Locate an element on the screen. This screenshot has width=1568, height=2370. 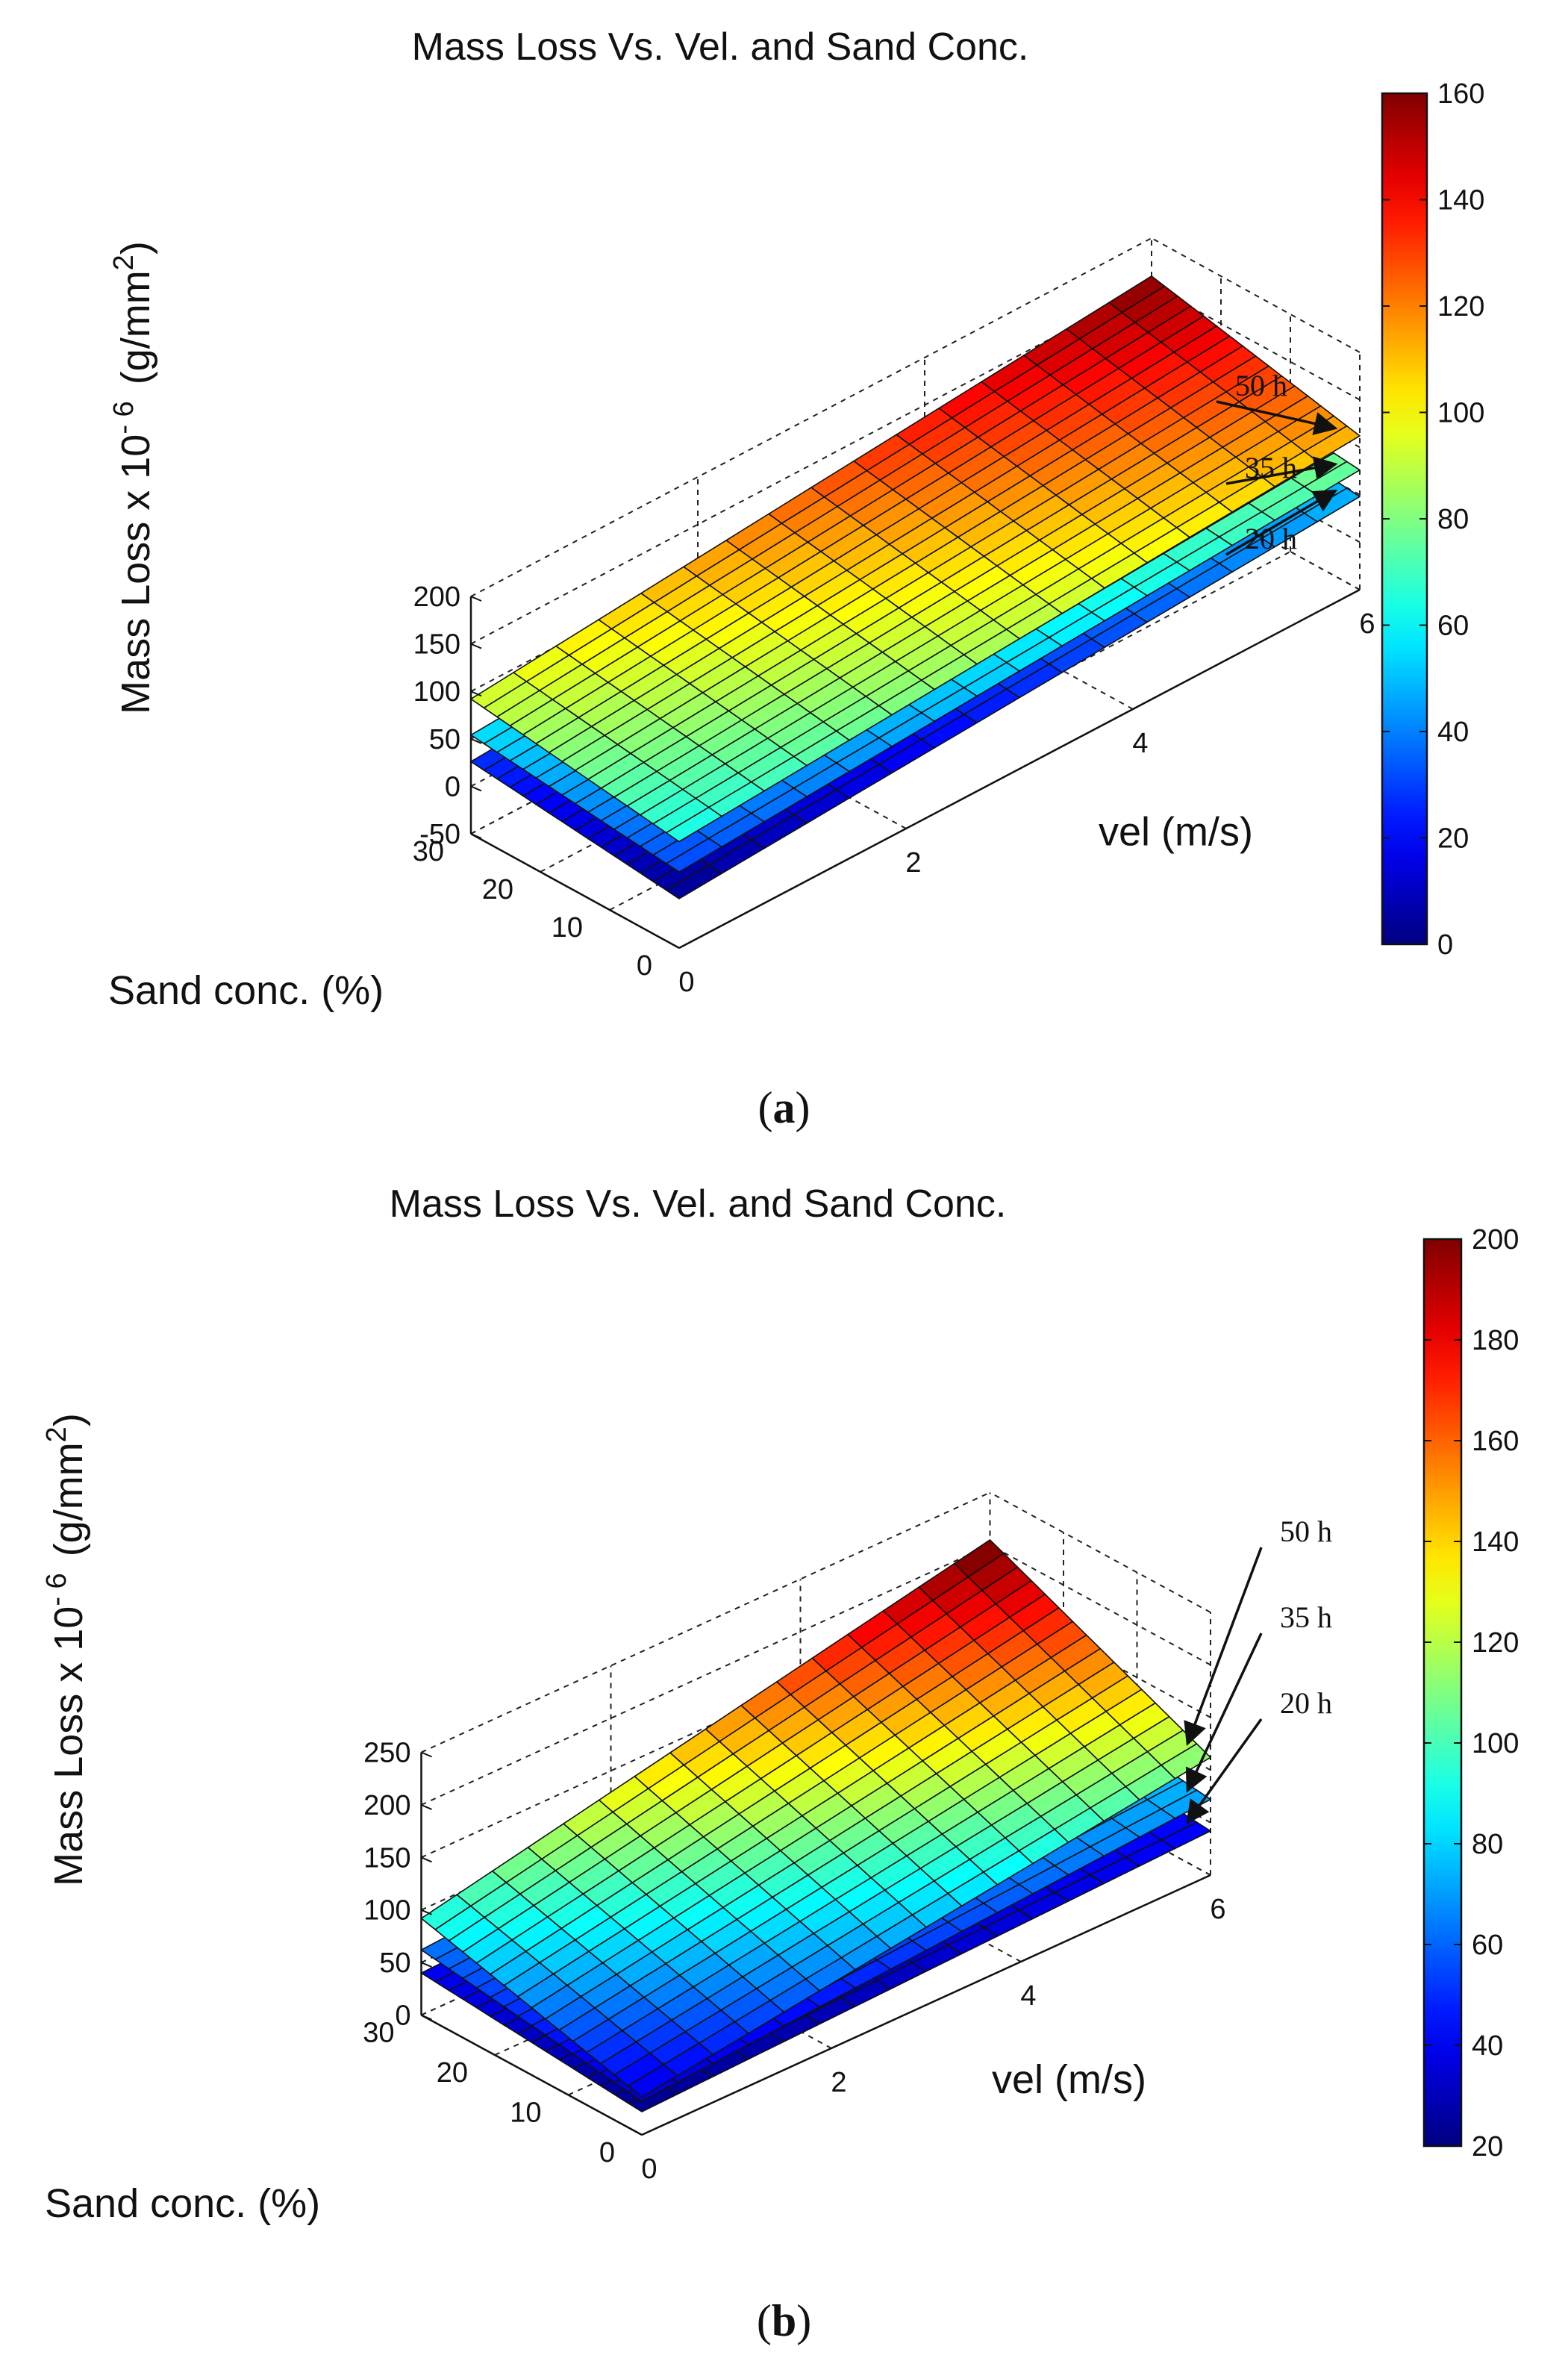
caption-a-label: a is located at coordinates (784, 1107).